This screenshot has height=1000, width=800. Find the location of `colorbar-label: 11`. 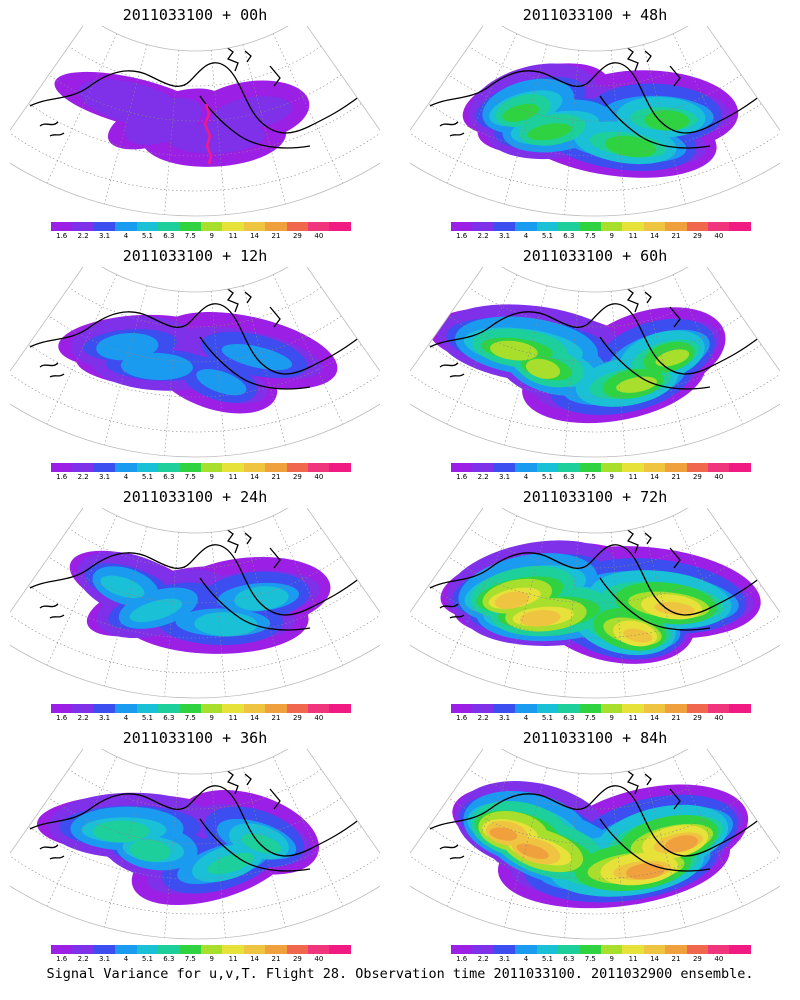

colorbar-label: 11 is located at coordinates (233, 477).